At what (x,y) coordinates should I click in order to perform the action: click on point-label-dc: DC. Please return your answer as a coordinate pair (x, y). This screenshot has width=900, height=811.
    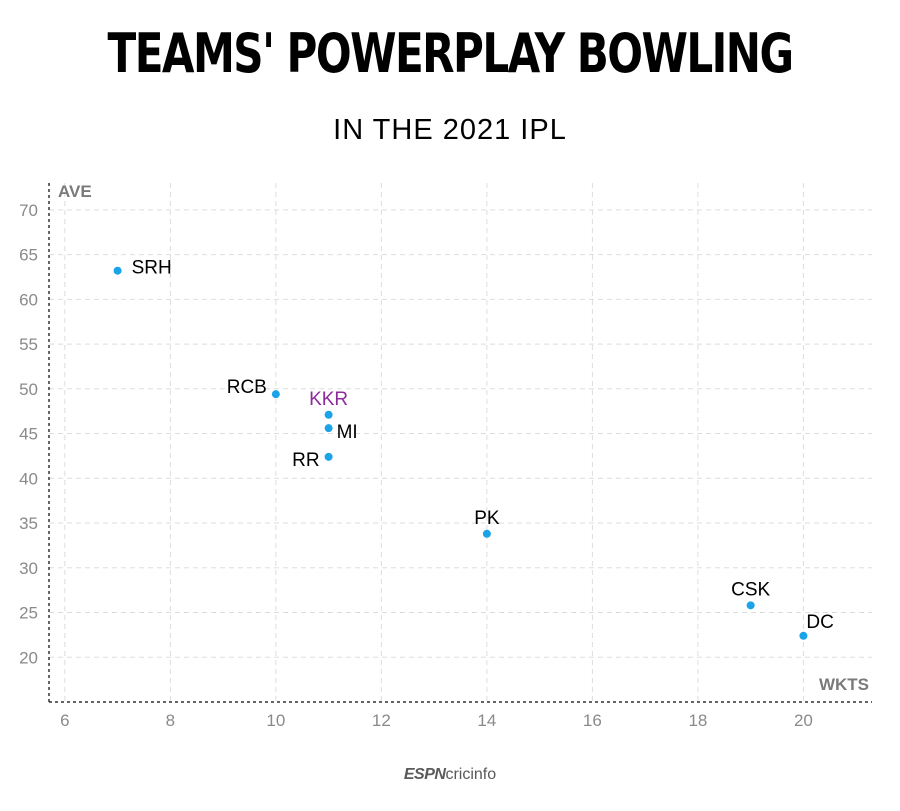
    Looking at the image, I should click on (819, 622).